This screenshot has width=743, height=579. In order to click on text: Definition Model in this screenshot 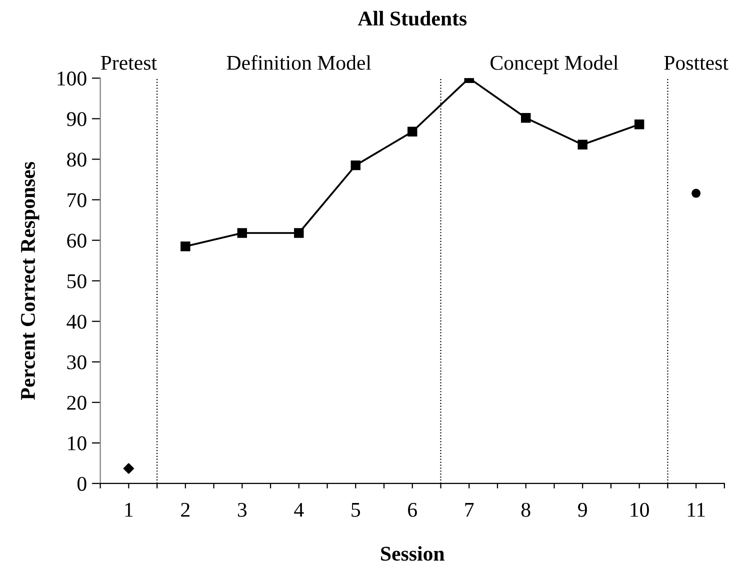, I will do `click(299, 62)`.